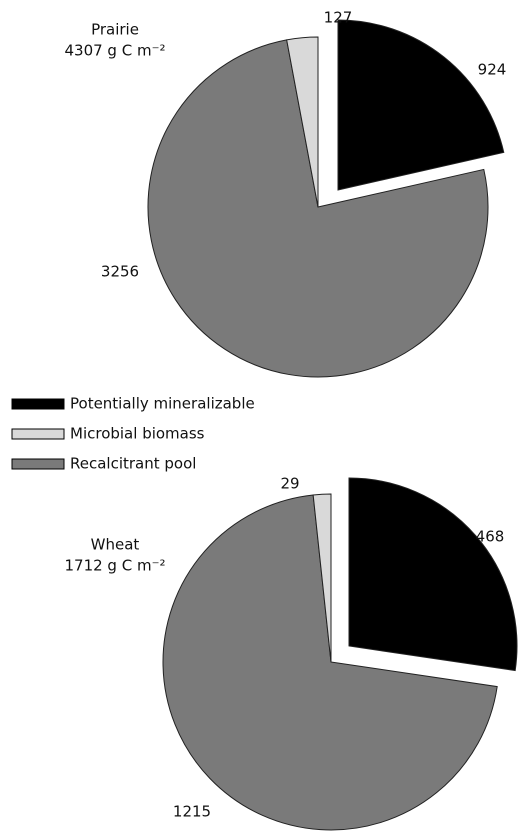 The image size is (519, 836). What do you see at coordinates (133, 464) in the screenshot?
I see `legend-label: Recalcitrant pool` at bounding box center [133, 464].